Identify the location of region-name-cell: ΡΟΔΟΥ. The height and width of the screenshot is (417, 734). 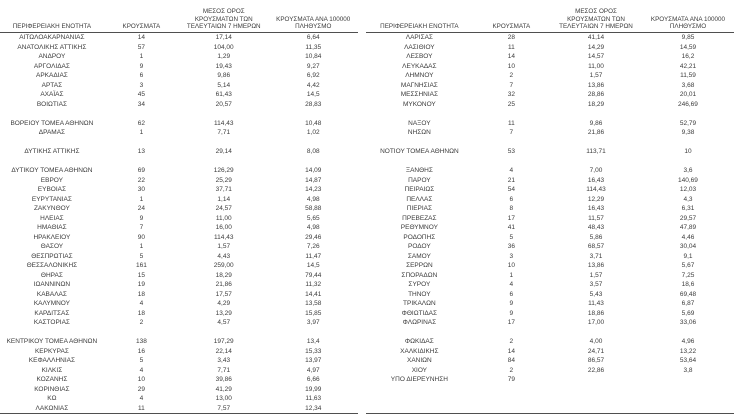
(419, 246).